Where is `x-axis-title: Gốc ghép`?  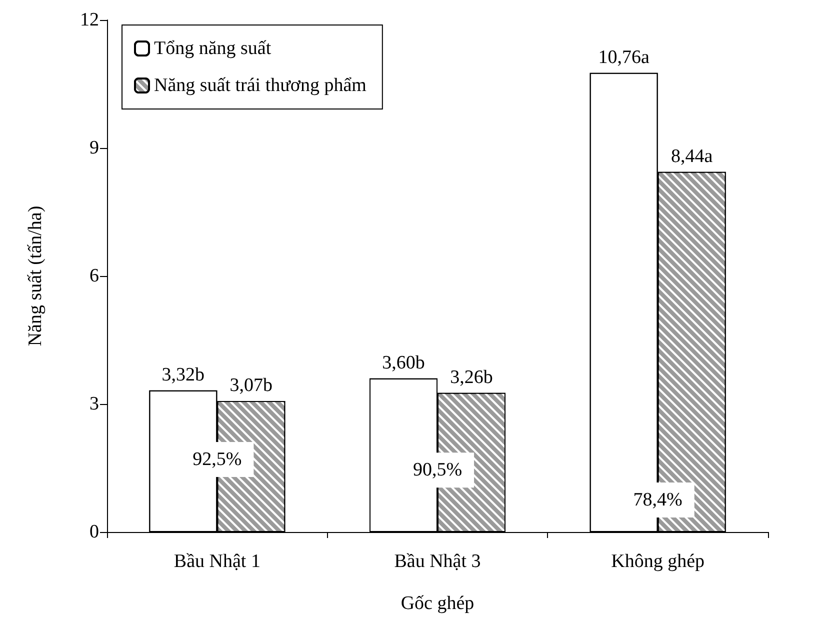
x-axis-title: Gốc ghép is located at coordinates (437, 603).